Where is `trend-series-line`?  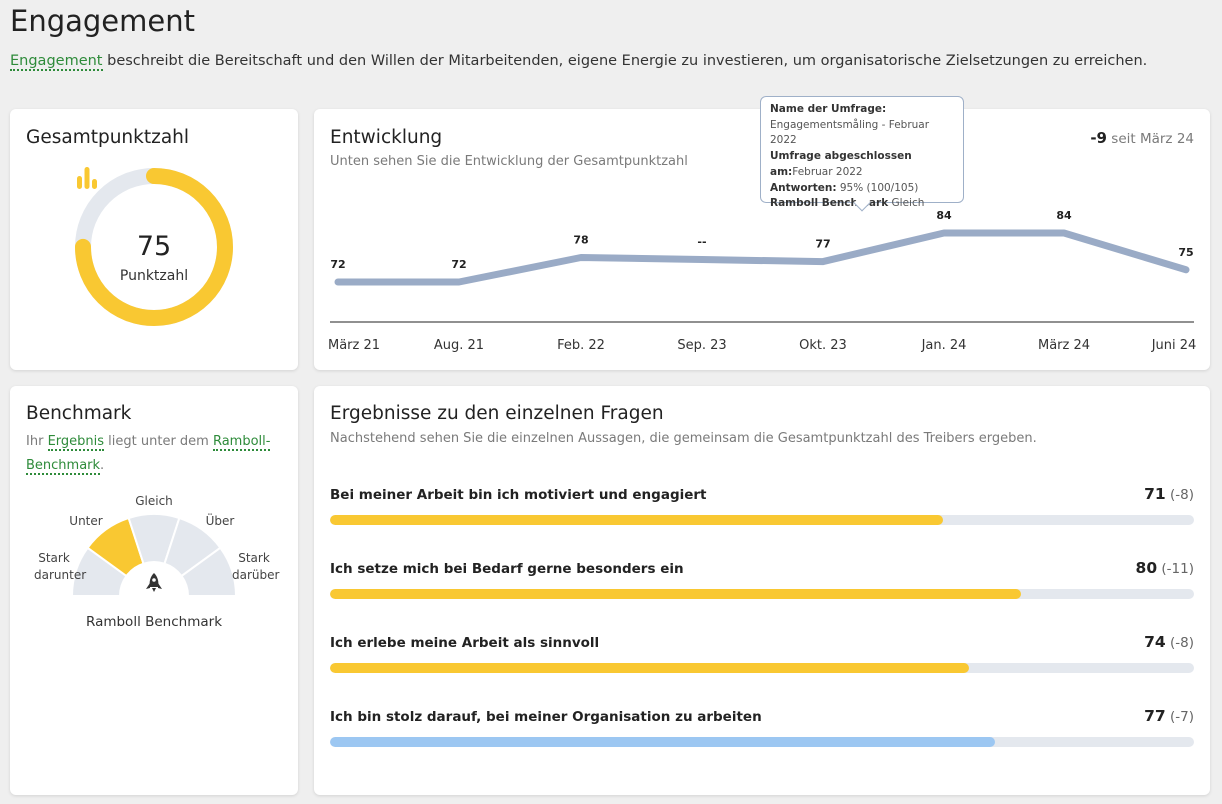 trend-series-line is located at coordinates (762, 257).